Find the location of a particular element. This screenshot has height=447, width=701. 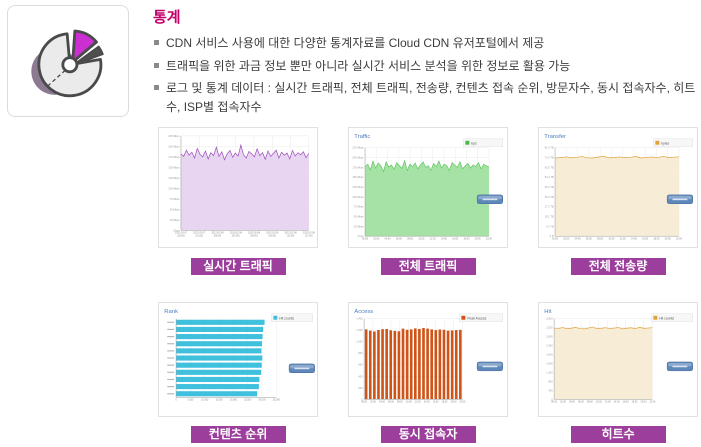

x-tick-label: 30,000 is located at coordinates (262, 400).